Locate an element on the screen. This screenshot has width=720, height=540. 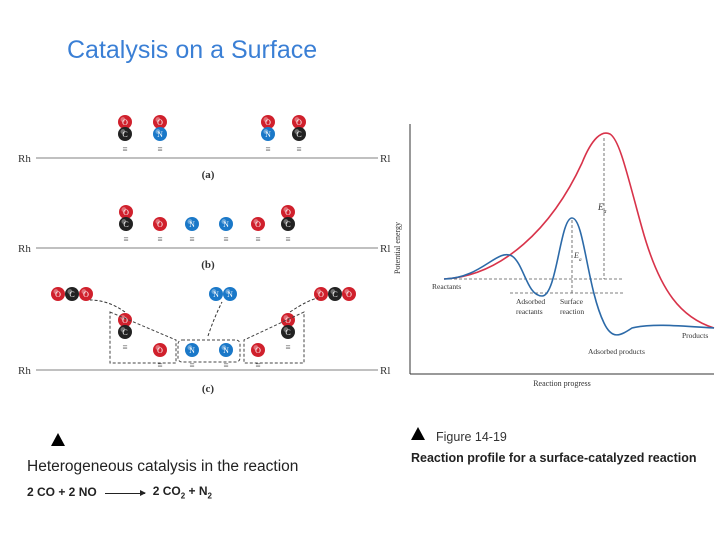
surface-reaction-label: reaction is located at coordinates (572, 311).